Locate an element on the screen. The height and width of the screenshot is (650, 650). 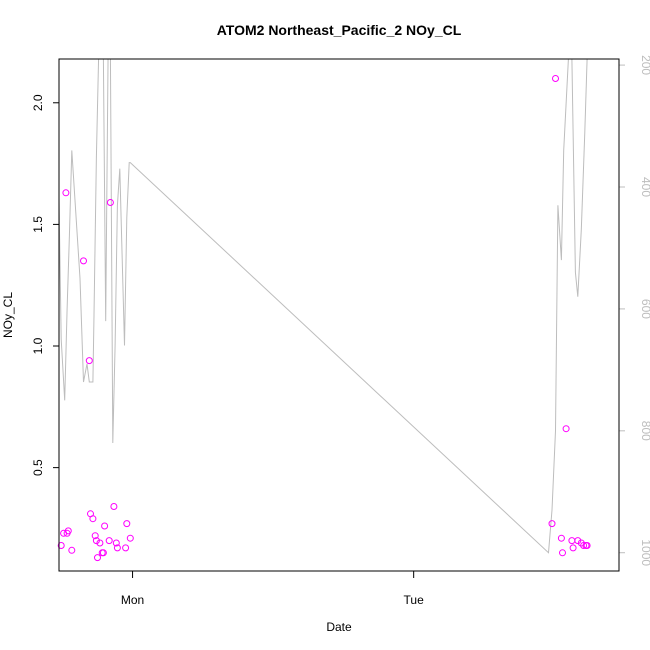
x-axis-label: Date is located at coordinates (339, 627).